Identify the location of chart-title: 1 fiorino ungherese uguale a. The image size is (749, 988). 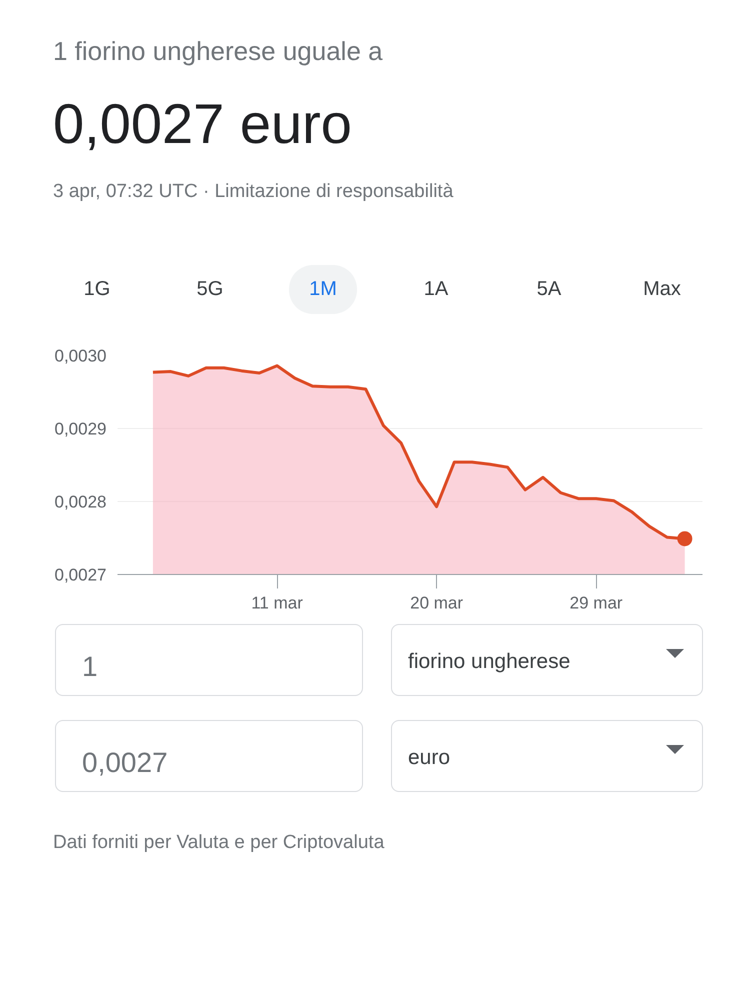
(218, 51).